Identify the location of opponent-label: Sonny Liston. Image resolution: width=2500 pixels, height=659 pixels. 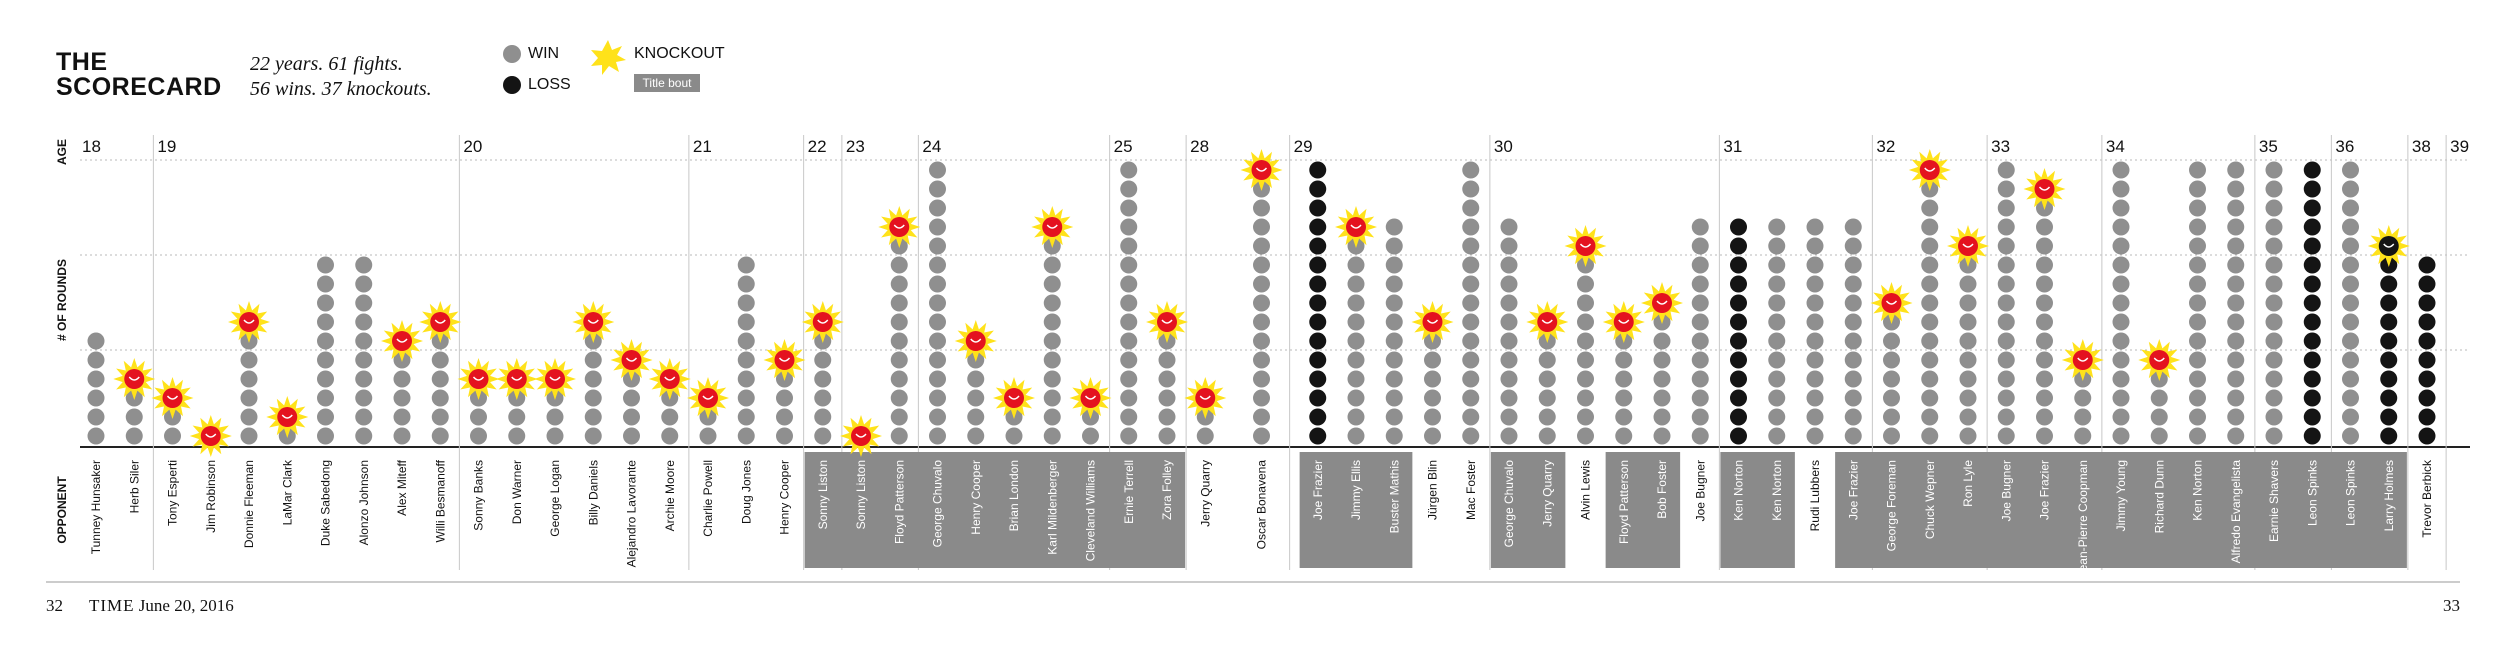
(861, 494).